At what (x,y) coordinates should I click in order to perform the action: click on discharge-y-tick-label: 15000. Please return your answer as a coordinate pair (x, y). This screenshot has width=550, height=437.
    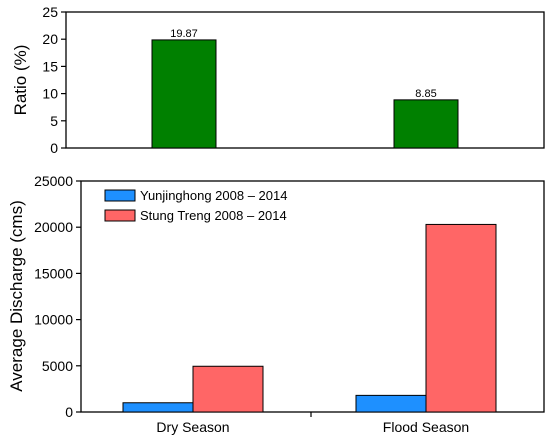
    Looking at the image, I should click on (53, 273).